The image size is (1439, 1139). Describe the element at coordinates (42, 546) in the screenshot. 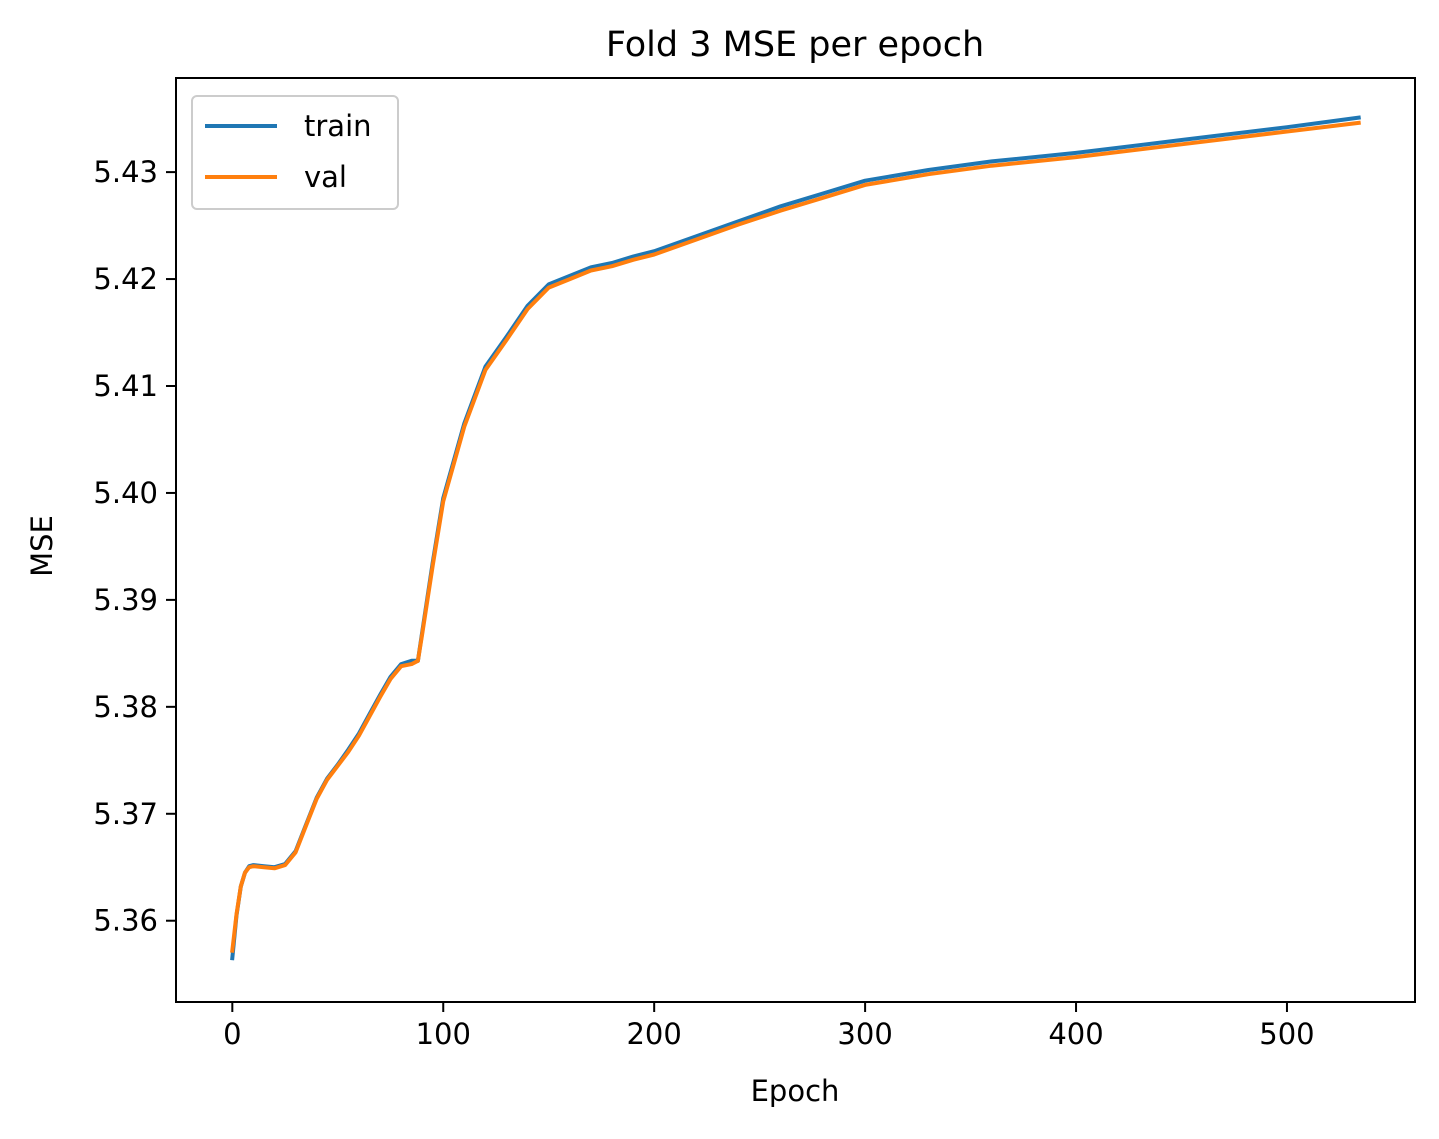

I see `y-axis-label: MSE` at that location.